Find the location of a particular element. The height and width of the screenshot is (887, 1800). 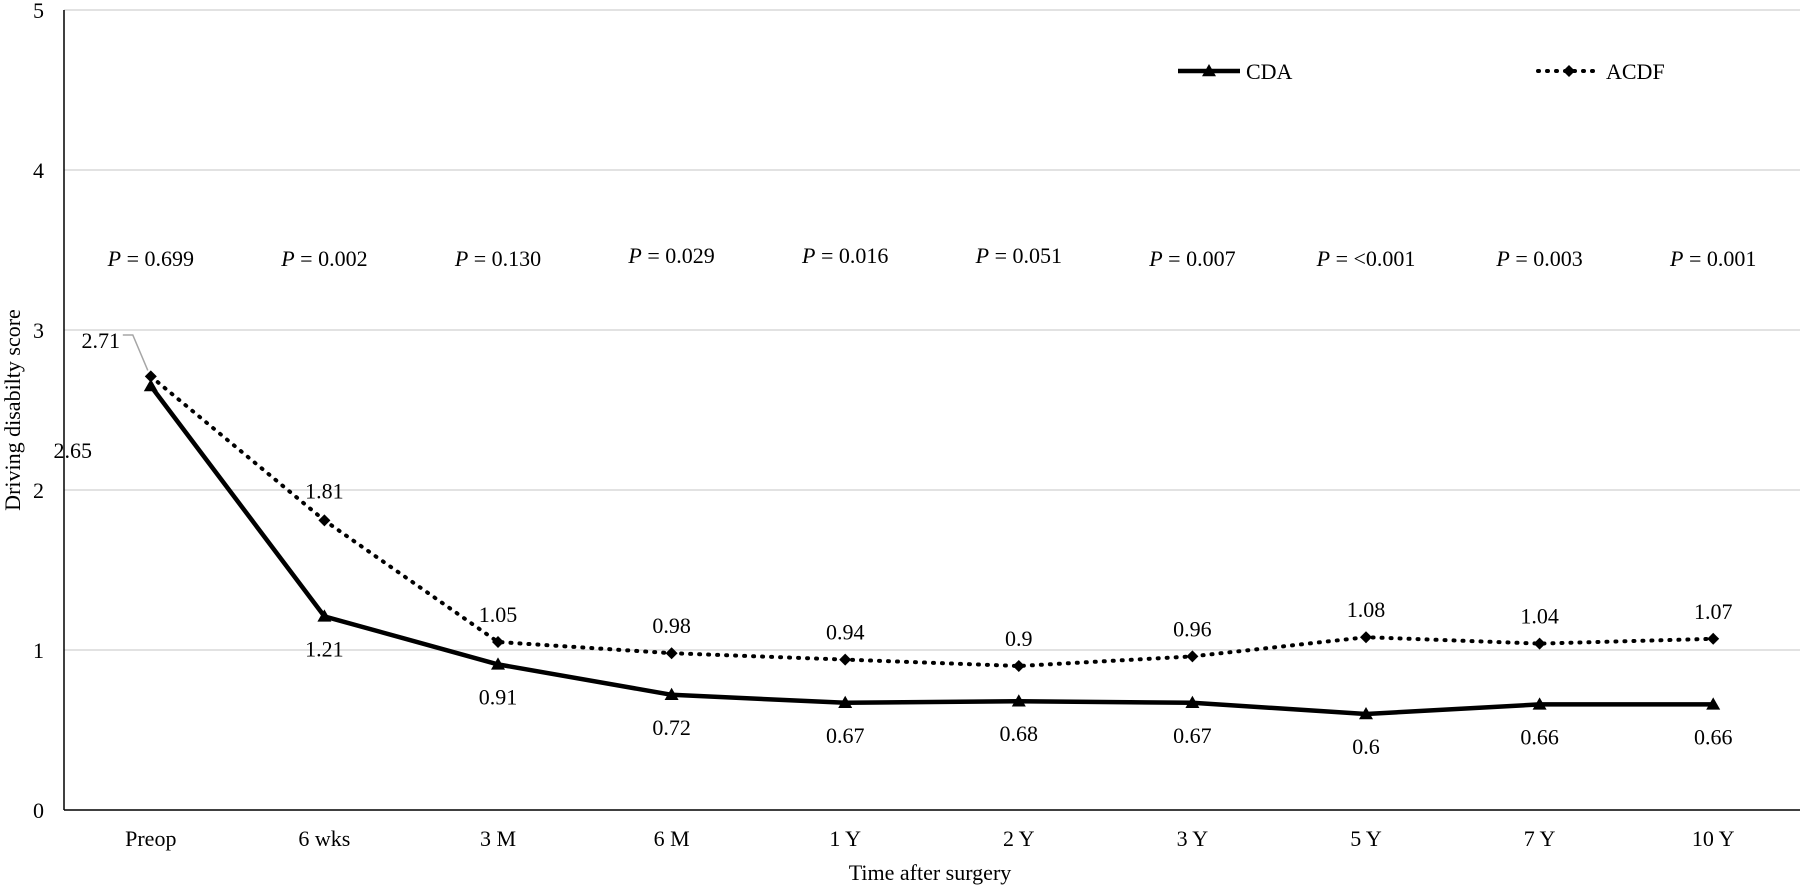

data-label-acdf: 0.94 is located at coordinates (845, 632).